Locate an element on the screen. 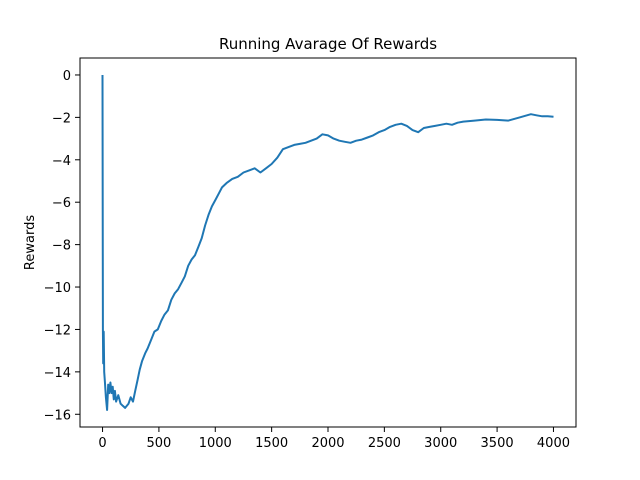 This screenshot has width=640, height=480. x-tick-label: 3500 is located at coordinates (497, 443).